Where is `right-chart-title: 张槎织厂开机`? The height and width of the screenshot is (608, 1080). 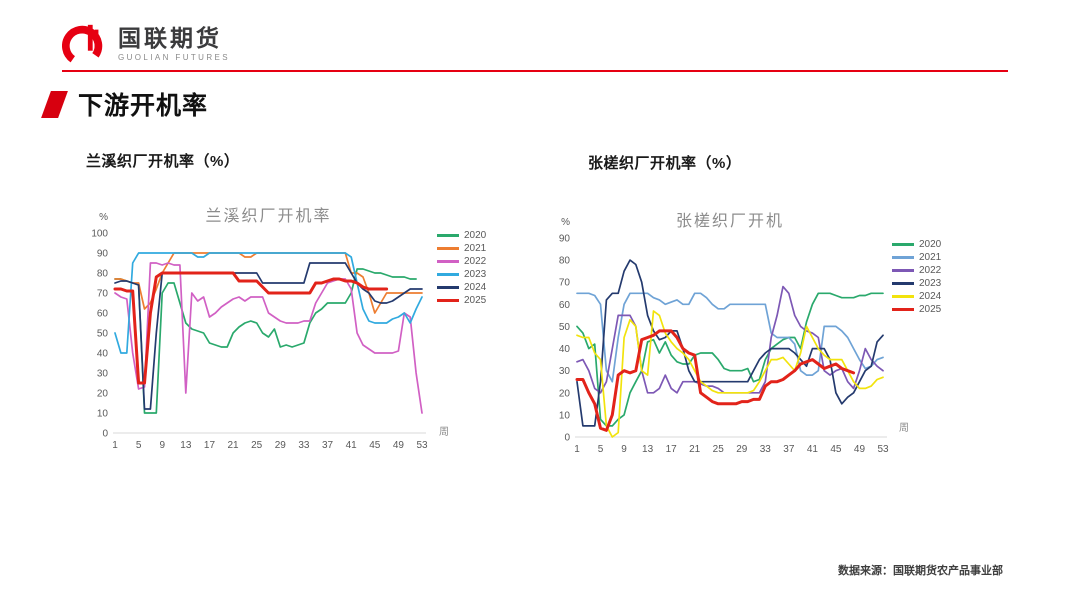
right-chart-title: 张槎织厂开机 is located at coordinates (729, 221).